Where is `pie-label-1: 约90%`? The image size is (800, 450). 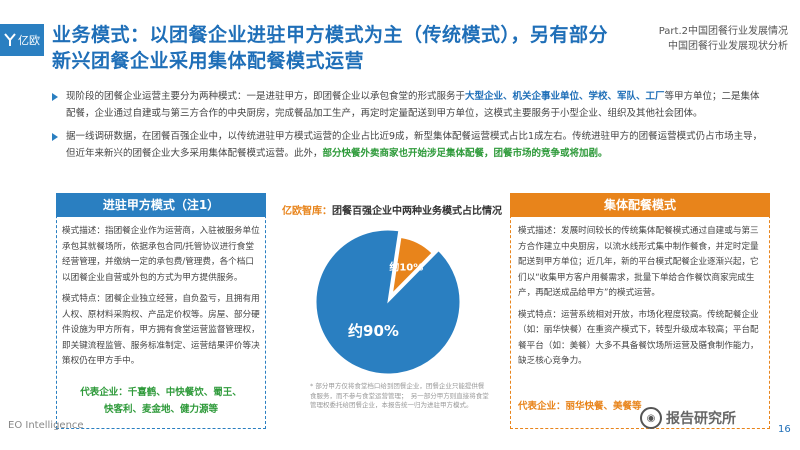
pie-label-1: 约90% is located at coordinates (373, 331).